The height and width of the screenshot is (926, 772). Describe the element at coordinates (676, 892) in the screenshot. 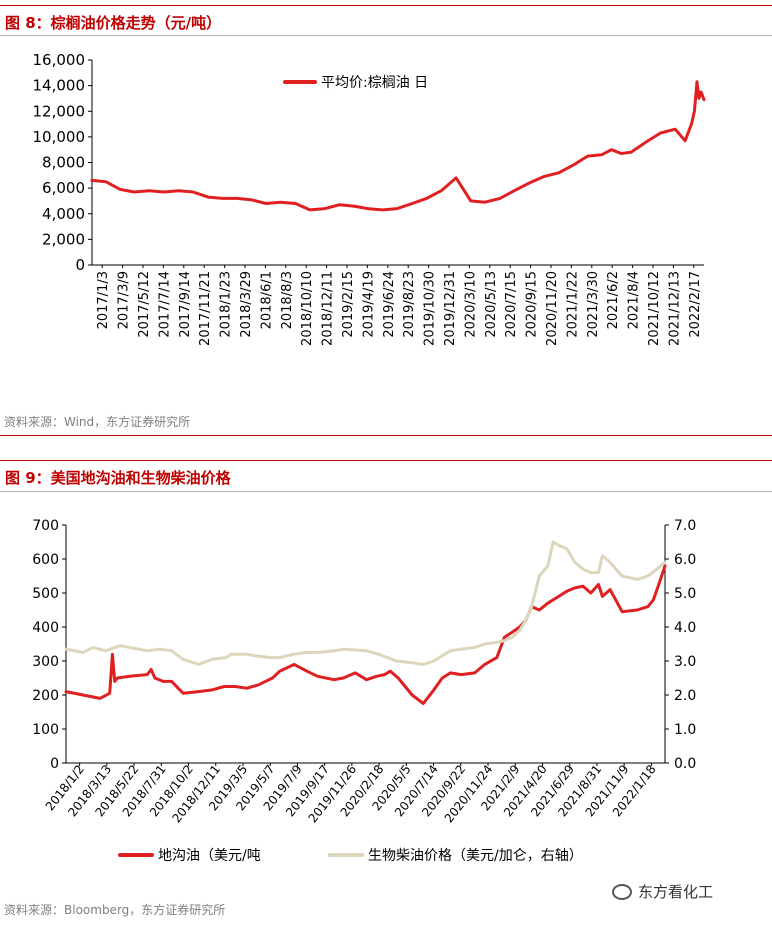

I see `watermark-text: 东方看化工` at that location.